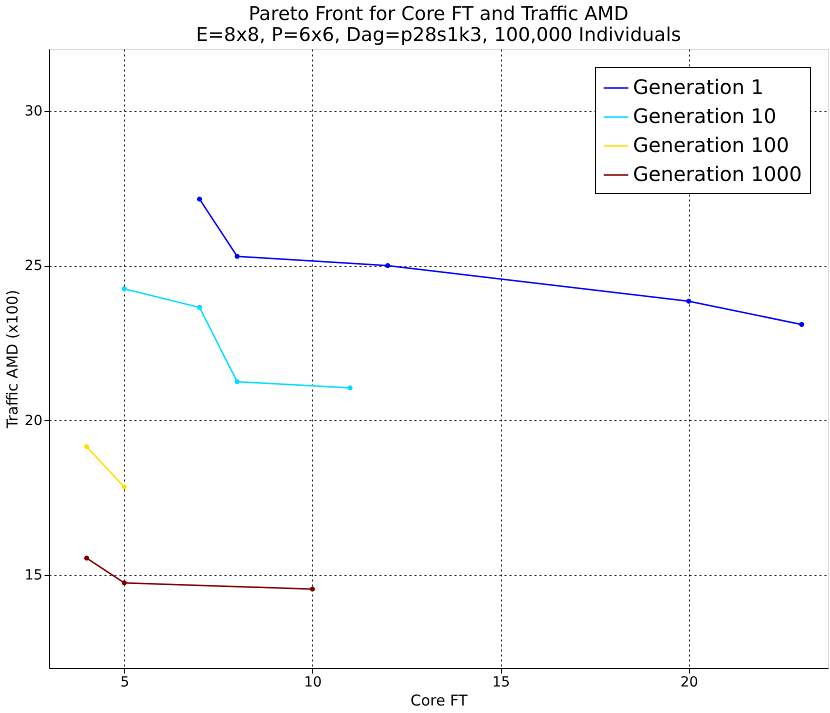 The height and width of the screenshot is (713, 830). What do you see at coordinates (313, 682) in the screenshot?
I see `x-tick-label: 10` at bounding box center [313, 682].